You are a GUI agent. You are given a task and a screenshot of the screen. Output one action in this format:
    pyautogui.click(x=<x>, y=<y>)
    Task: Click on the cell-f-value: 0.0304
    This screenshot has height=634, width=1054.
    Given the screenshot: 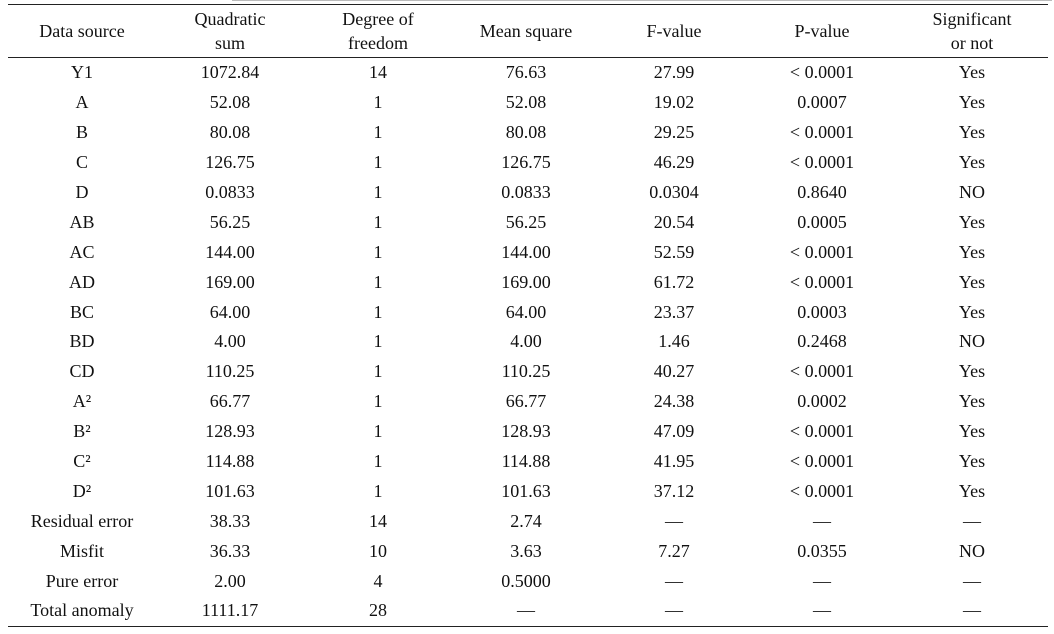 What is the action you would take?
    pyautogui.click(x=674, y=192)
    